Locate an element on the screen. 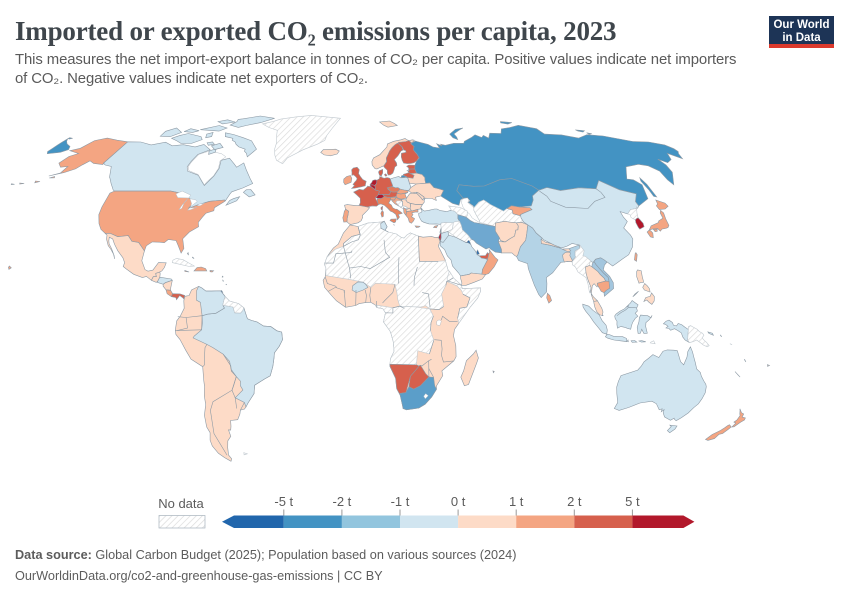 The height and width of the screenshot is (600, 850). svg-text: -2 t is located at coordinates (342, 501).